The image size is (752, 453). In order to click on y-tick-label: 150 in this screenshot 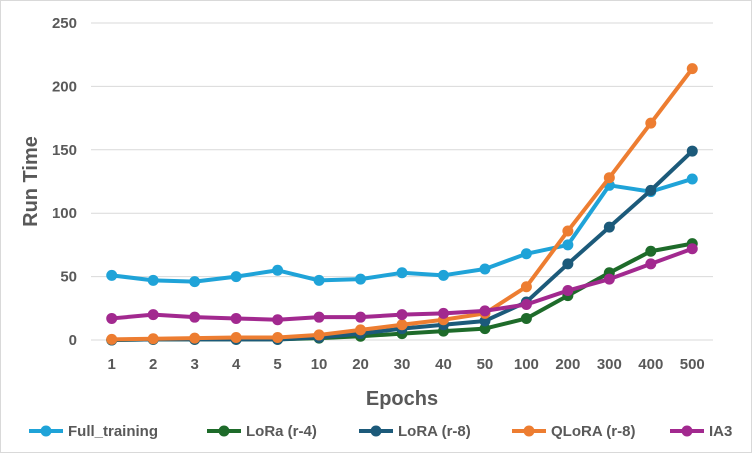, I will do `click(64, 150)`.